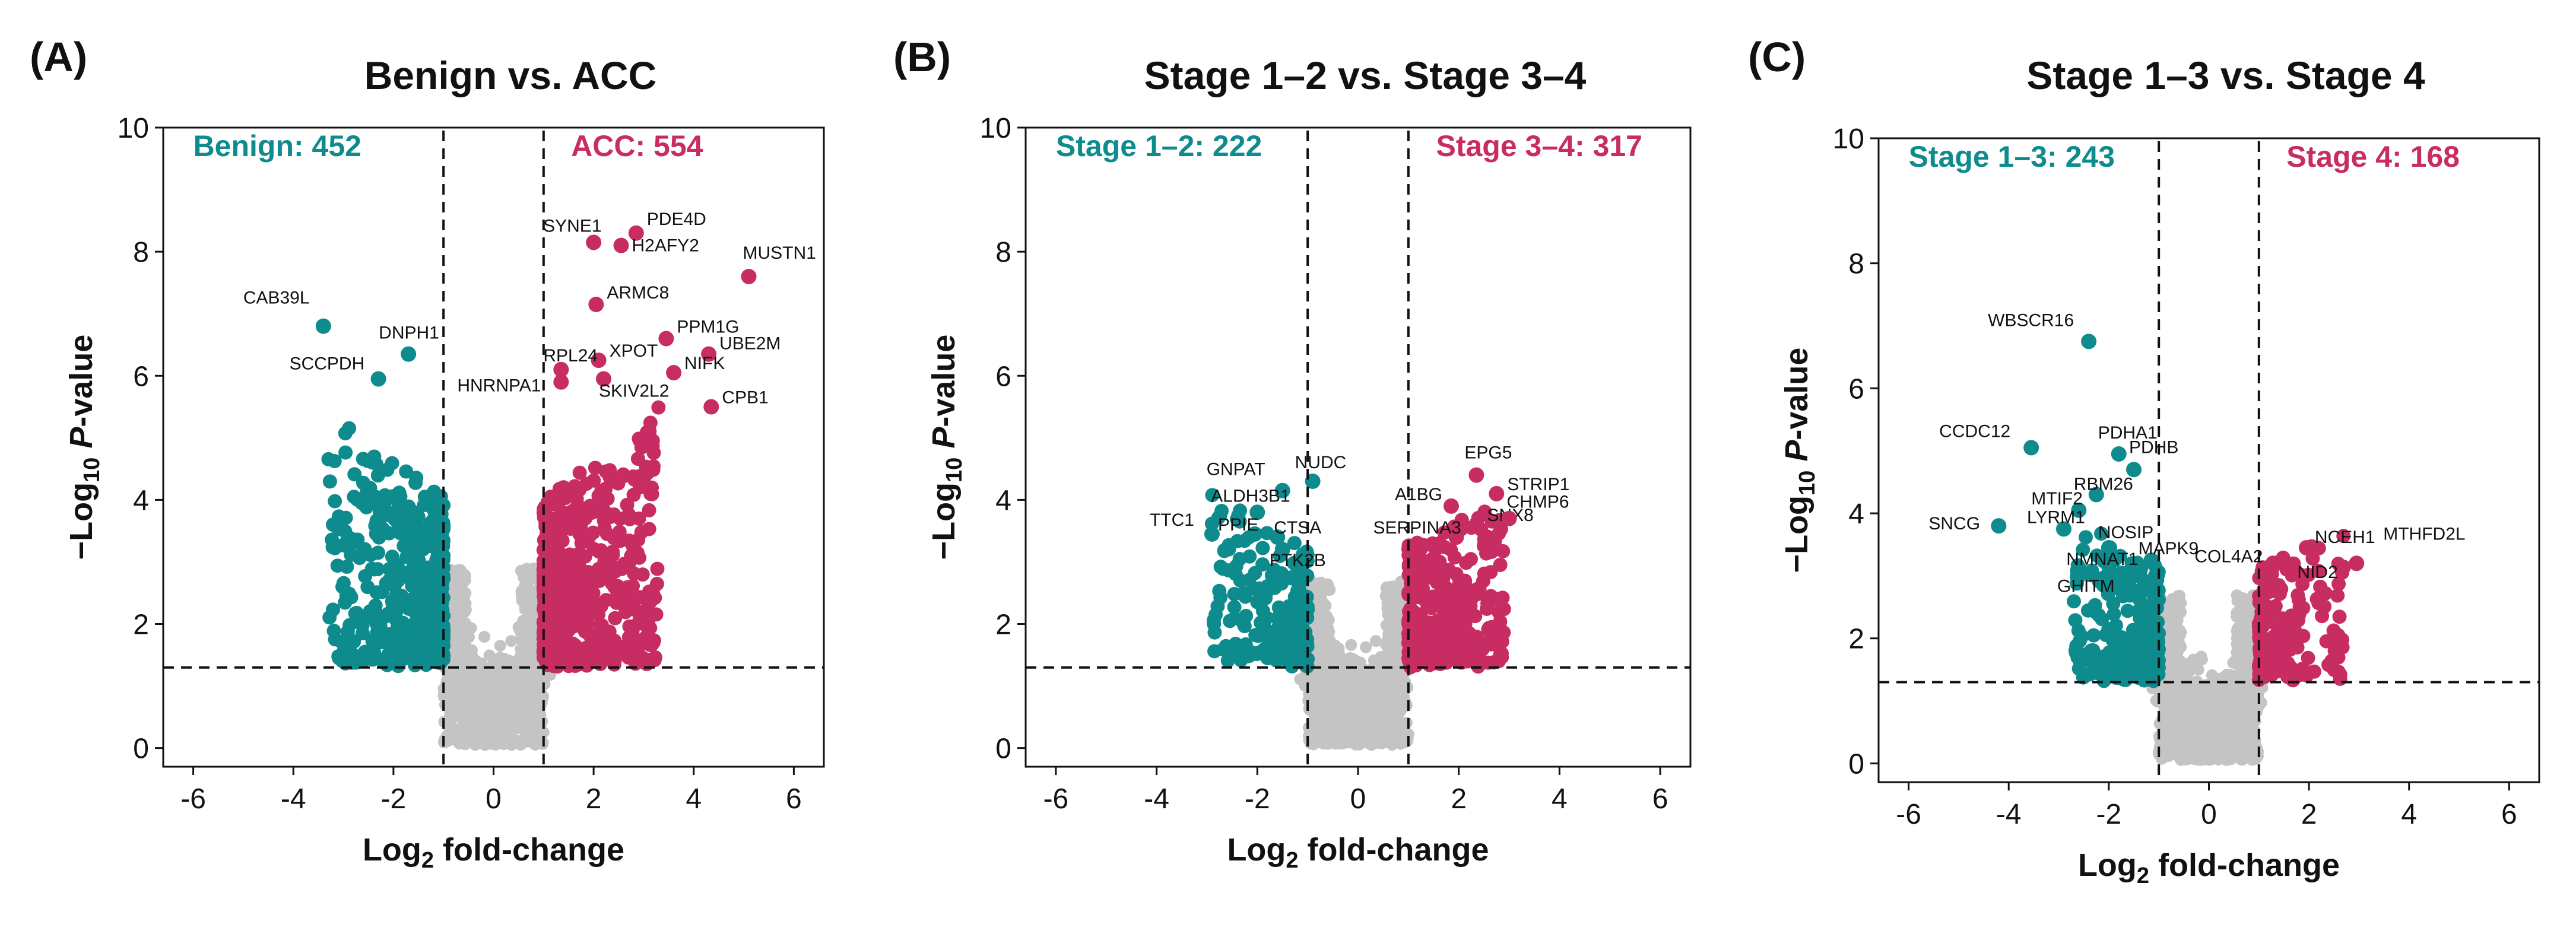 This screenshot has width=2576, height=940. I want to click on gene-label: TTC1, so click(1172, 520).